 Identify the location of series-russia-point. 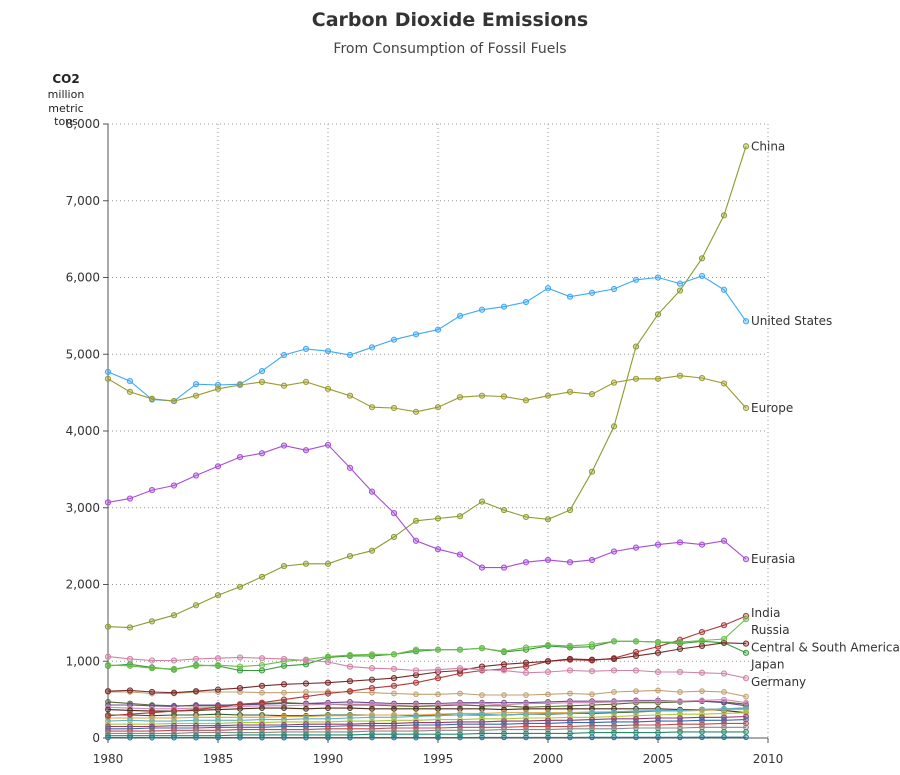
(746, 652).